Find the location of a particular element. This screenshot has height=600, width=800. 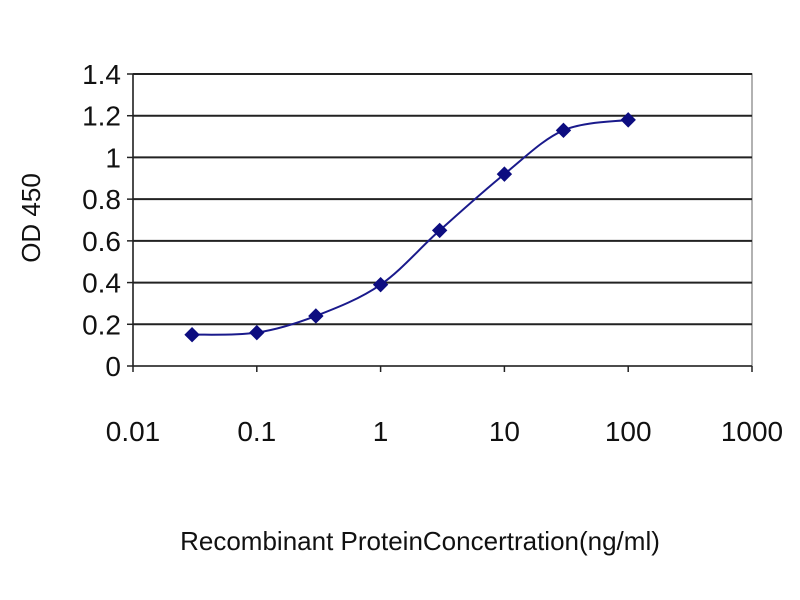

y-tick-label: 0.2 is located at coordinates (101, 324).